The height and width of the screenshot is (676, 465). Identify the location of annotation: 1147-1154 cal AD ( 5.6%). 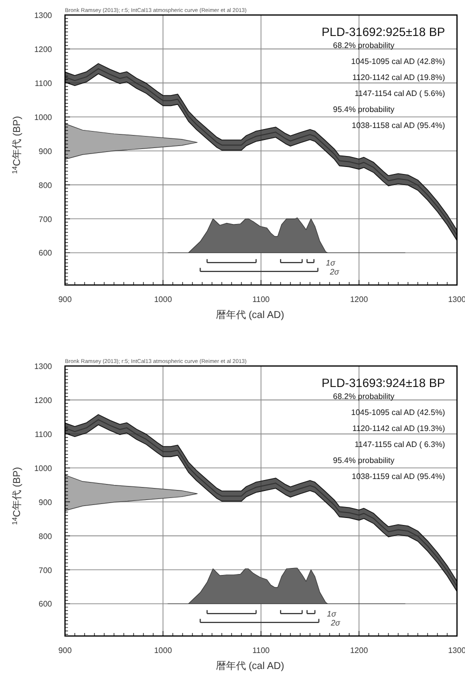
(400, 93).